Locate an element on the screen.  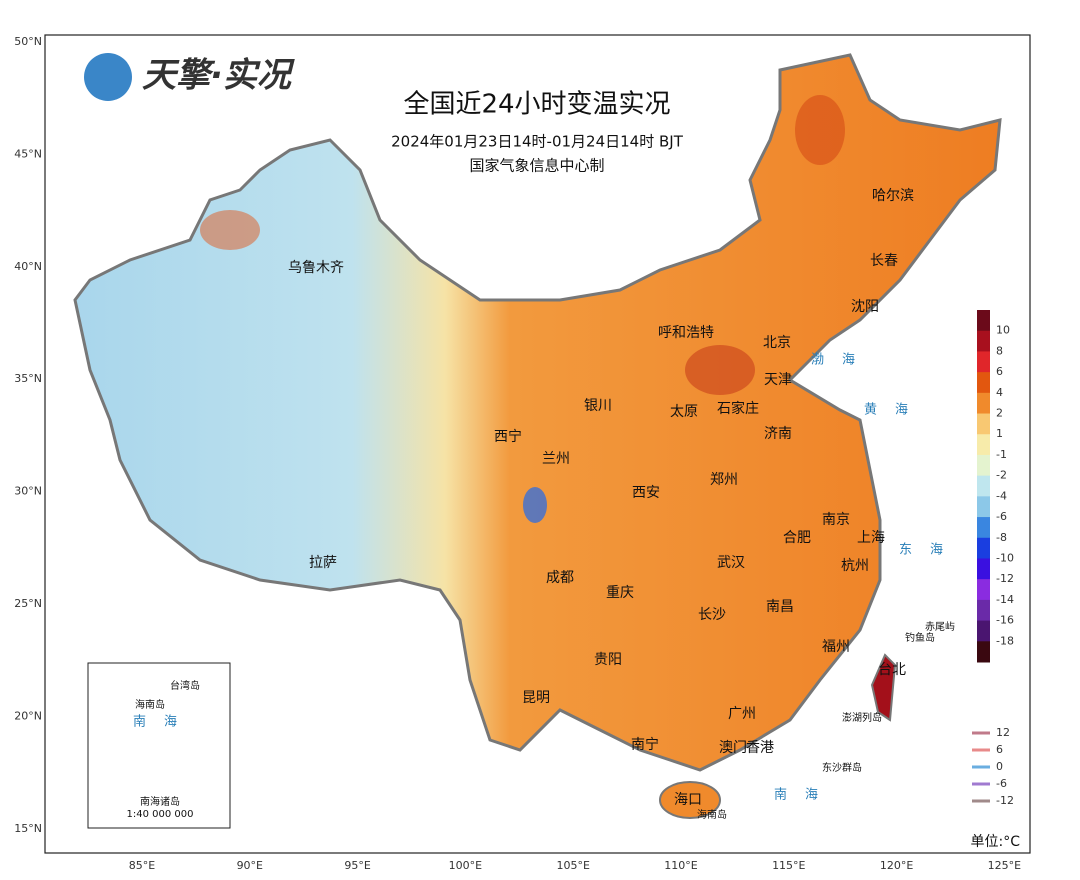
legend-label: -4 is located at coordinates (1001, 495).